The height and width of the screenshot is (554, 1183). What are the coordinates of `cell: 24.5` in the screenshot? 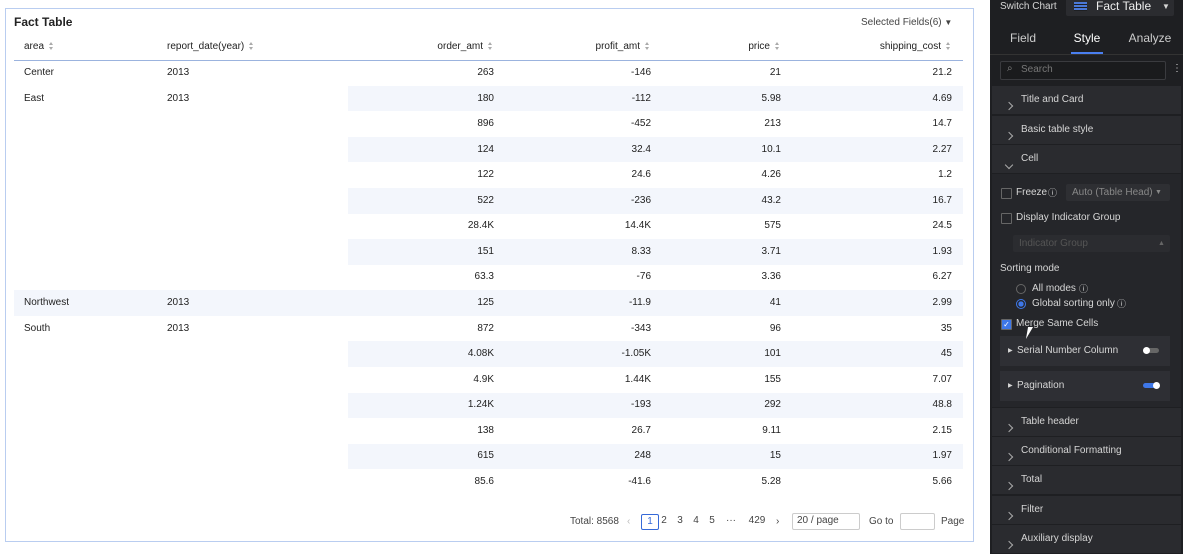 It's located at (942, 226).